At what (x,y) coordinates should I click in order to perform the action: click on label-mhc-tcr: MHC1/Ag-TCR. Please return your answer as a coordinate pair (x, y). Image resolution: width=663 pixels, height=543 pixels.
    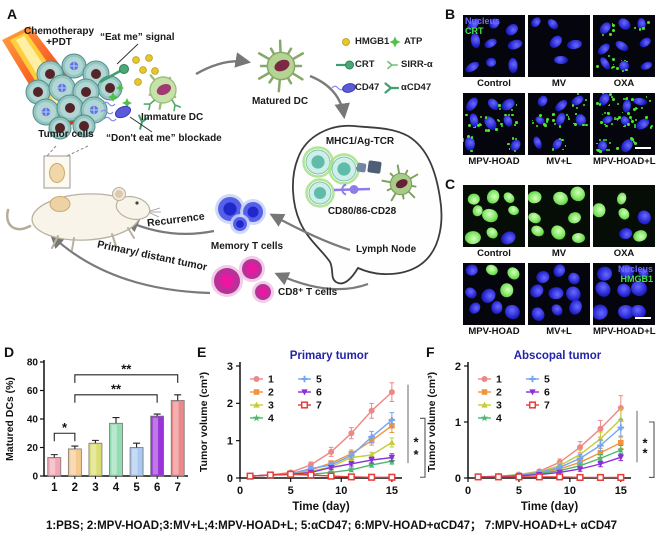
    Looking at the image, I should click on (360, 141).